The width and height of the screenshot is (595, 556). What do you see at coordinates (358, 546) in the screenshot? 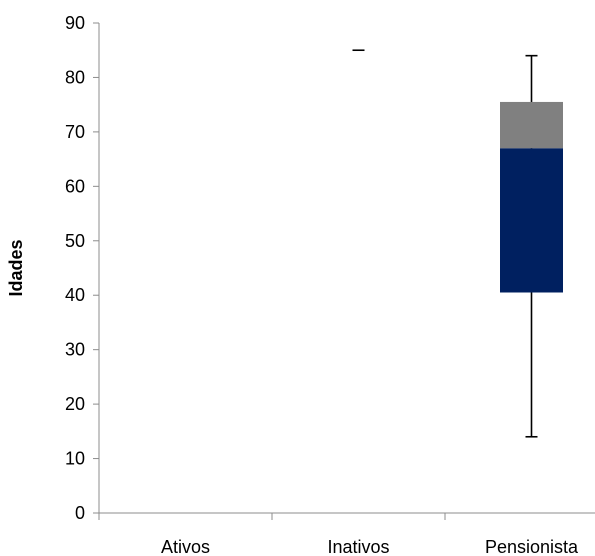
I see `x-category-label: Inativos` at bounding box center [358, 546].